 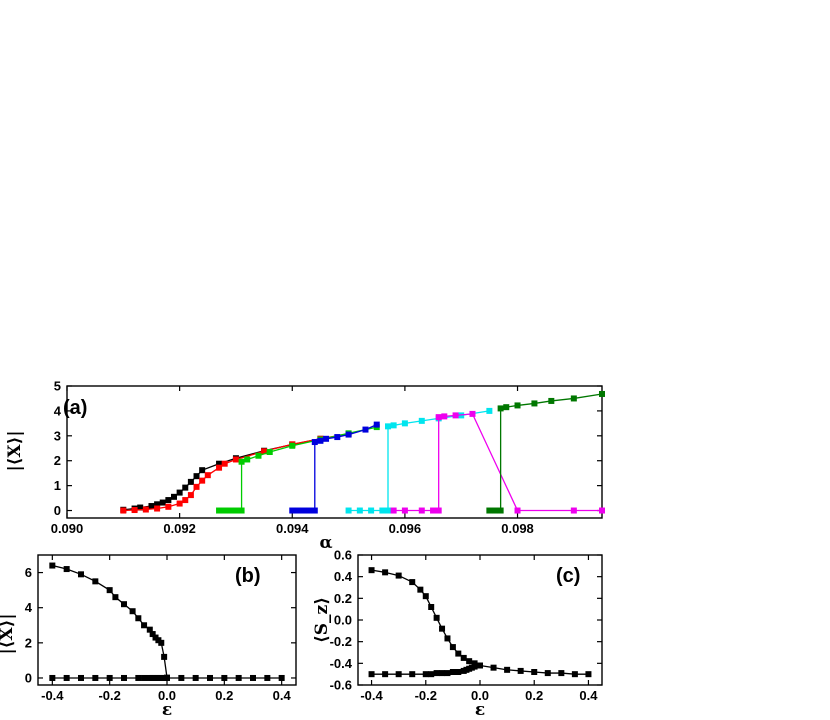 What do you see at coordinates (67, 528) in the screenshot?
I see `x-tick-label: 0.090` at bounding box center [67, 528].